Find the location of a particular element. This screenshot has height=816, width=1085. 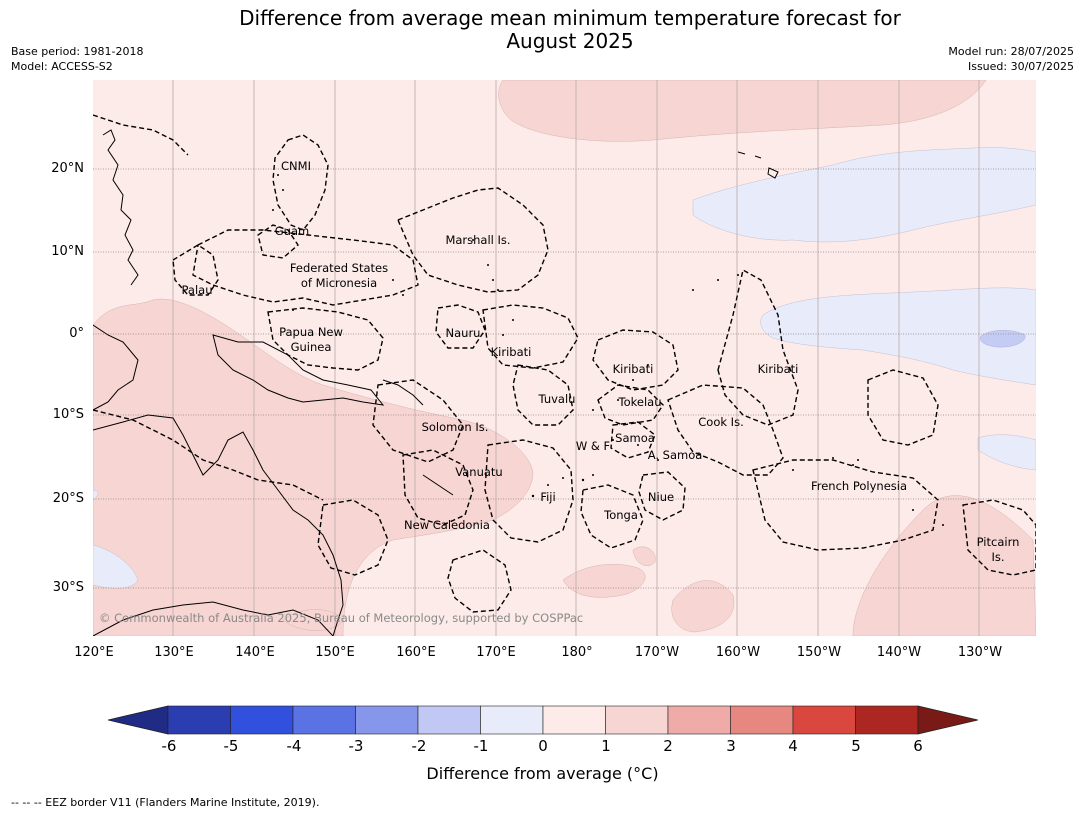

coast-australia is located at coordinates (218, 525).